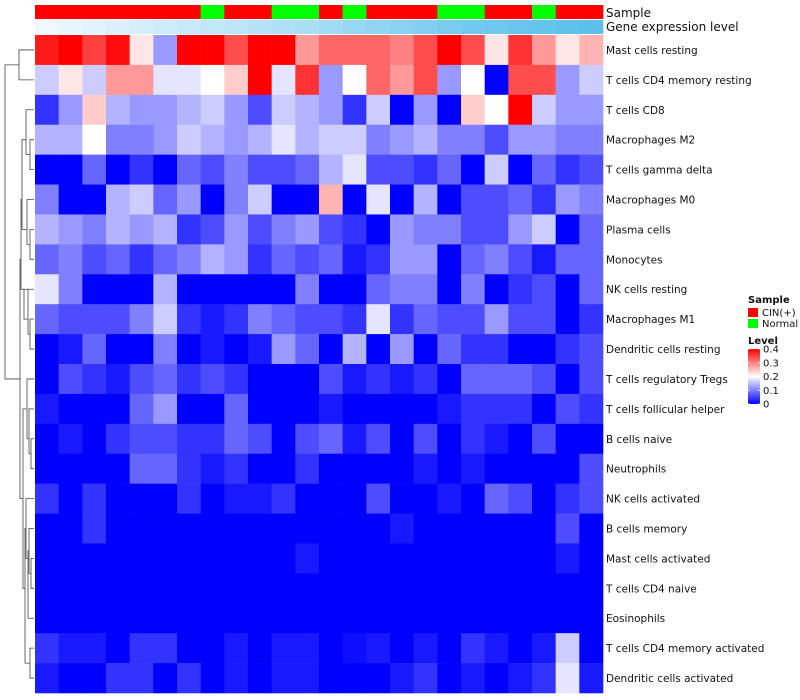 This screenshot has width=800, height=700. Describe the element at coordinates (663, 350) in the screenshot. I see `row-label: Dendritic cells resting` at that location.